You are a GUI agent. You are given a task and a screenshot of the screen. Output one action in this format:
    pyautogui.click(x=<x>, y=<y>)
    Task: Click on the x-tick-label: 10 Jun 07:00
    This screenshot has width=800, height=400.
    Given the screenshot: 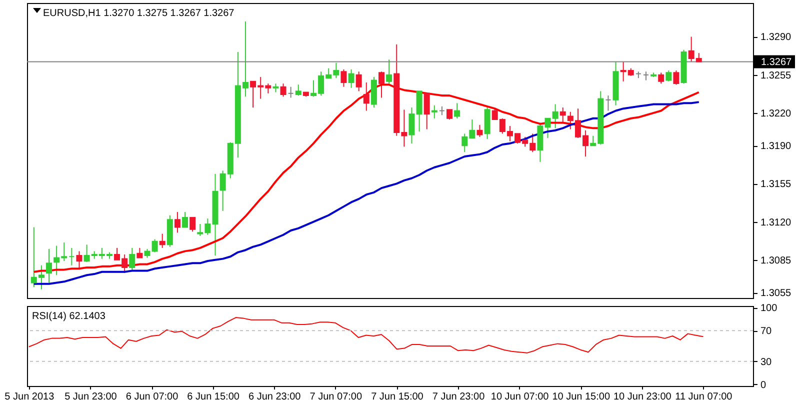 What is the action you would take?
    pyautogui.click(x=520, y=396)
    